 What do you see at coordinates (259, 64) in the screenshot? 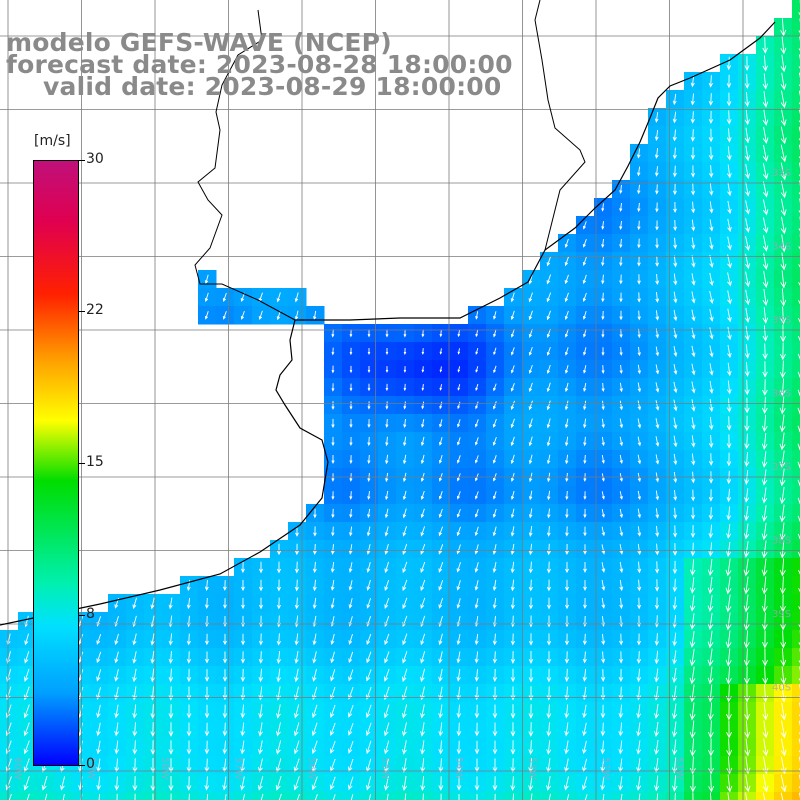
I see `forecast-date: forecast date: 2023-08-28 18:00:00` at bounding box center [259, 64].